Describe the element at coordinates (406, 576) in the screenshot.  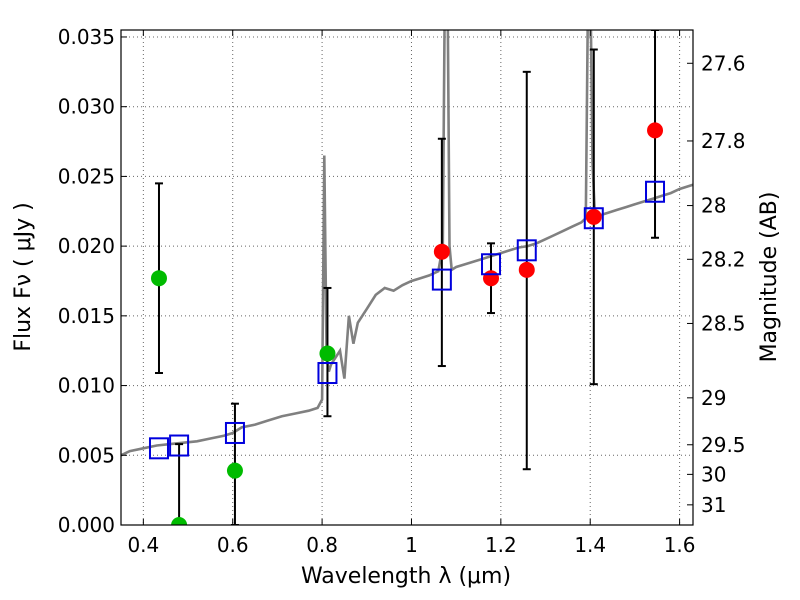
I see `x-axis-label: Wavelength λ (μm)` at that location.